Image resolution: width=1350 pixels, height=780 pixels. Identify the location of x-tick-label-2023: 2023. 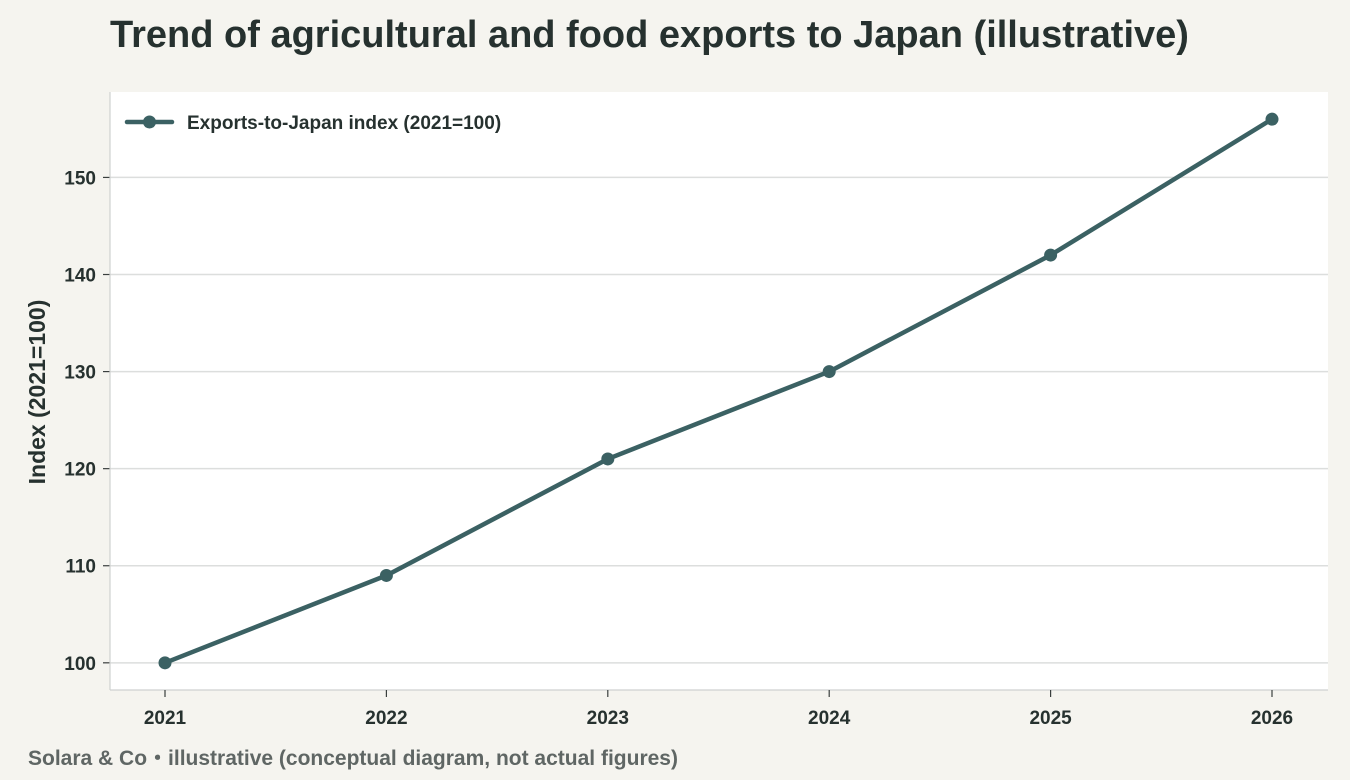
(608, 718).